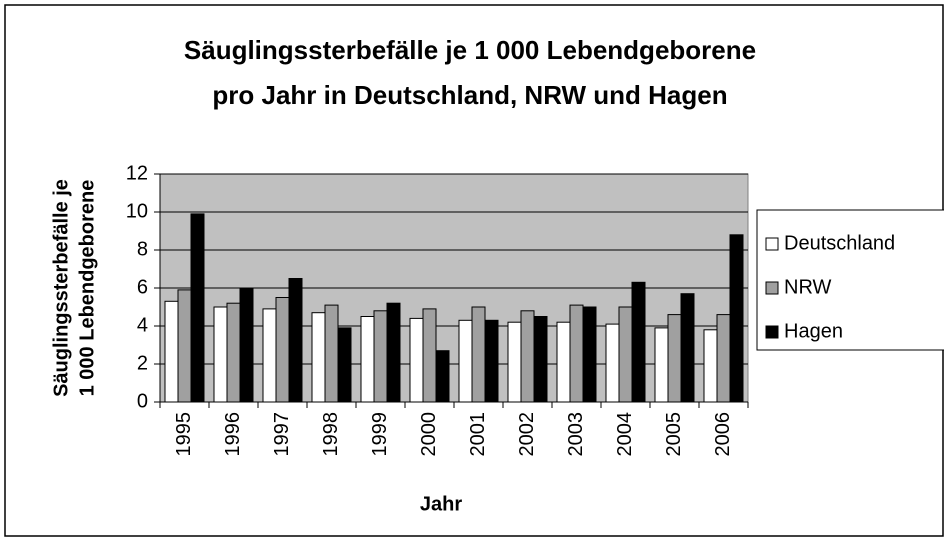 The height and width of the screenshot is (541, 944). Describe the element at coordinates (142, 325) in the screenshot. I see `y-tick-label: 4` at that location.